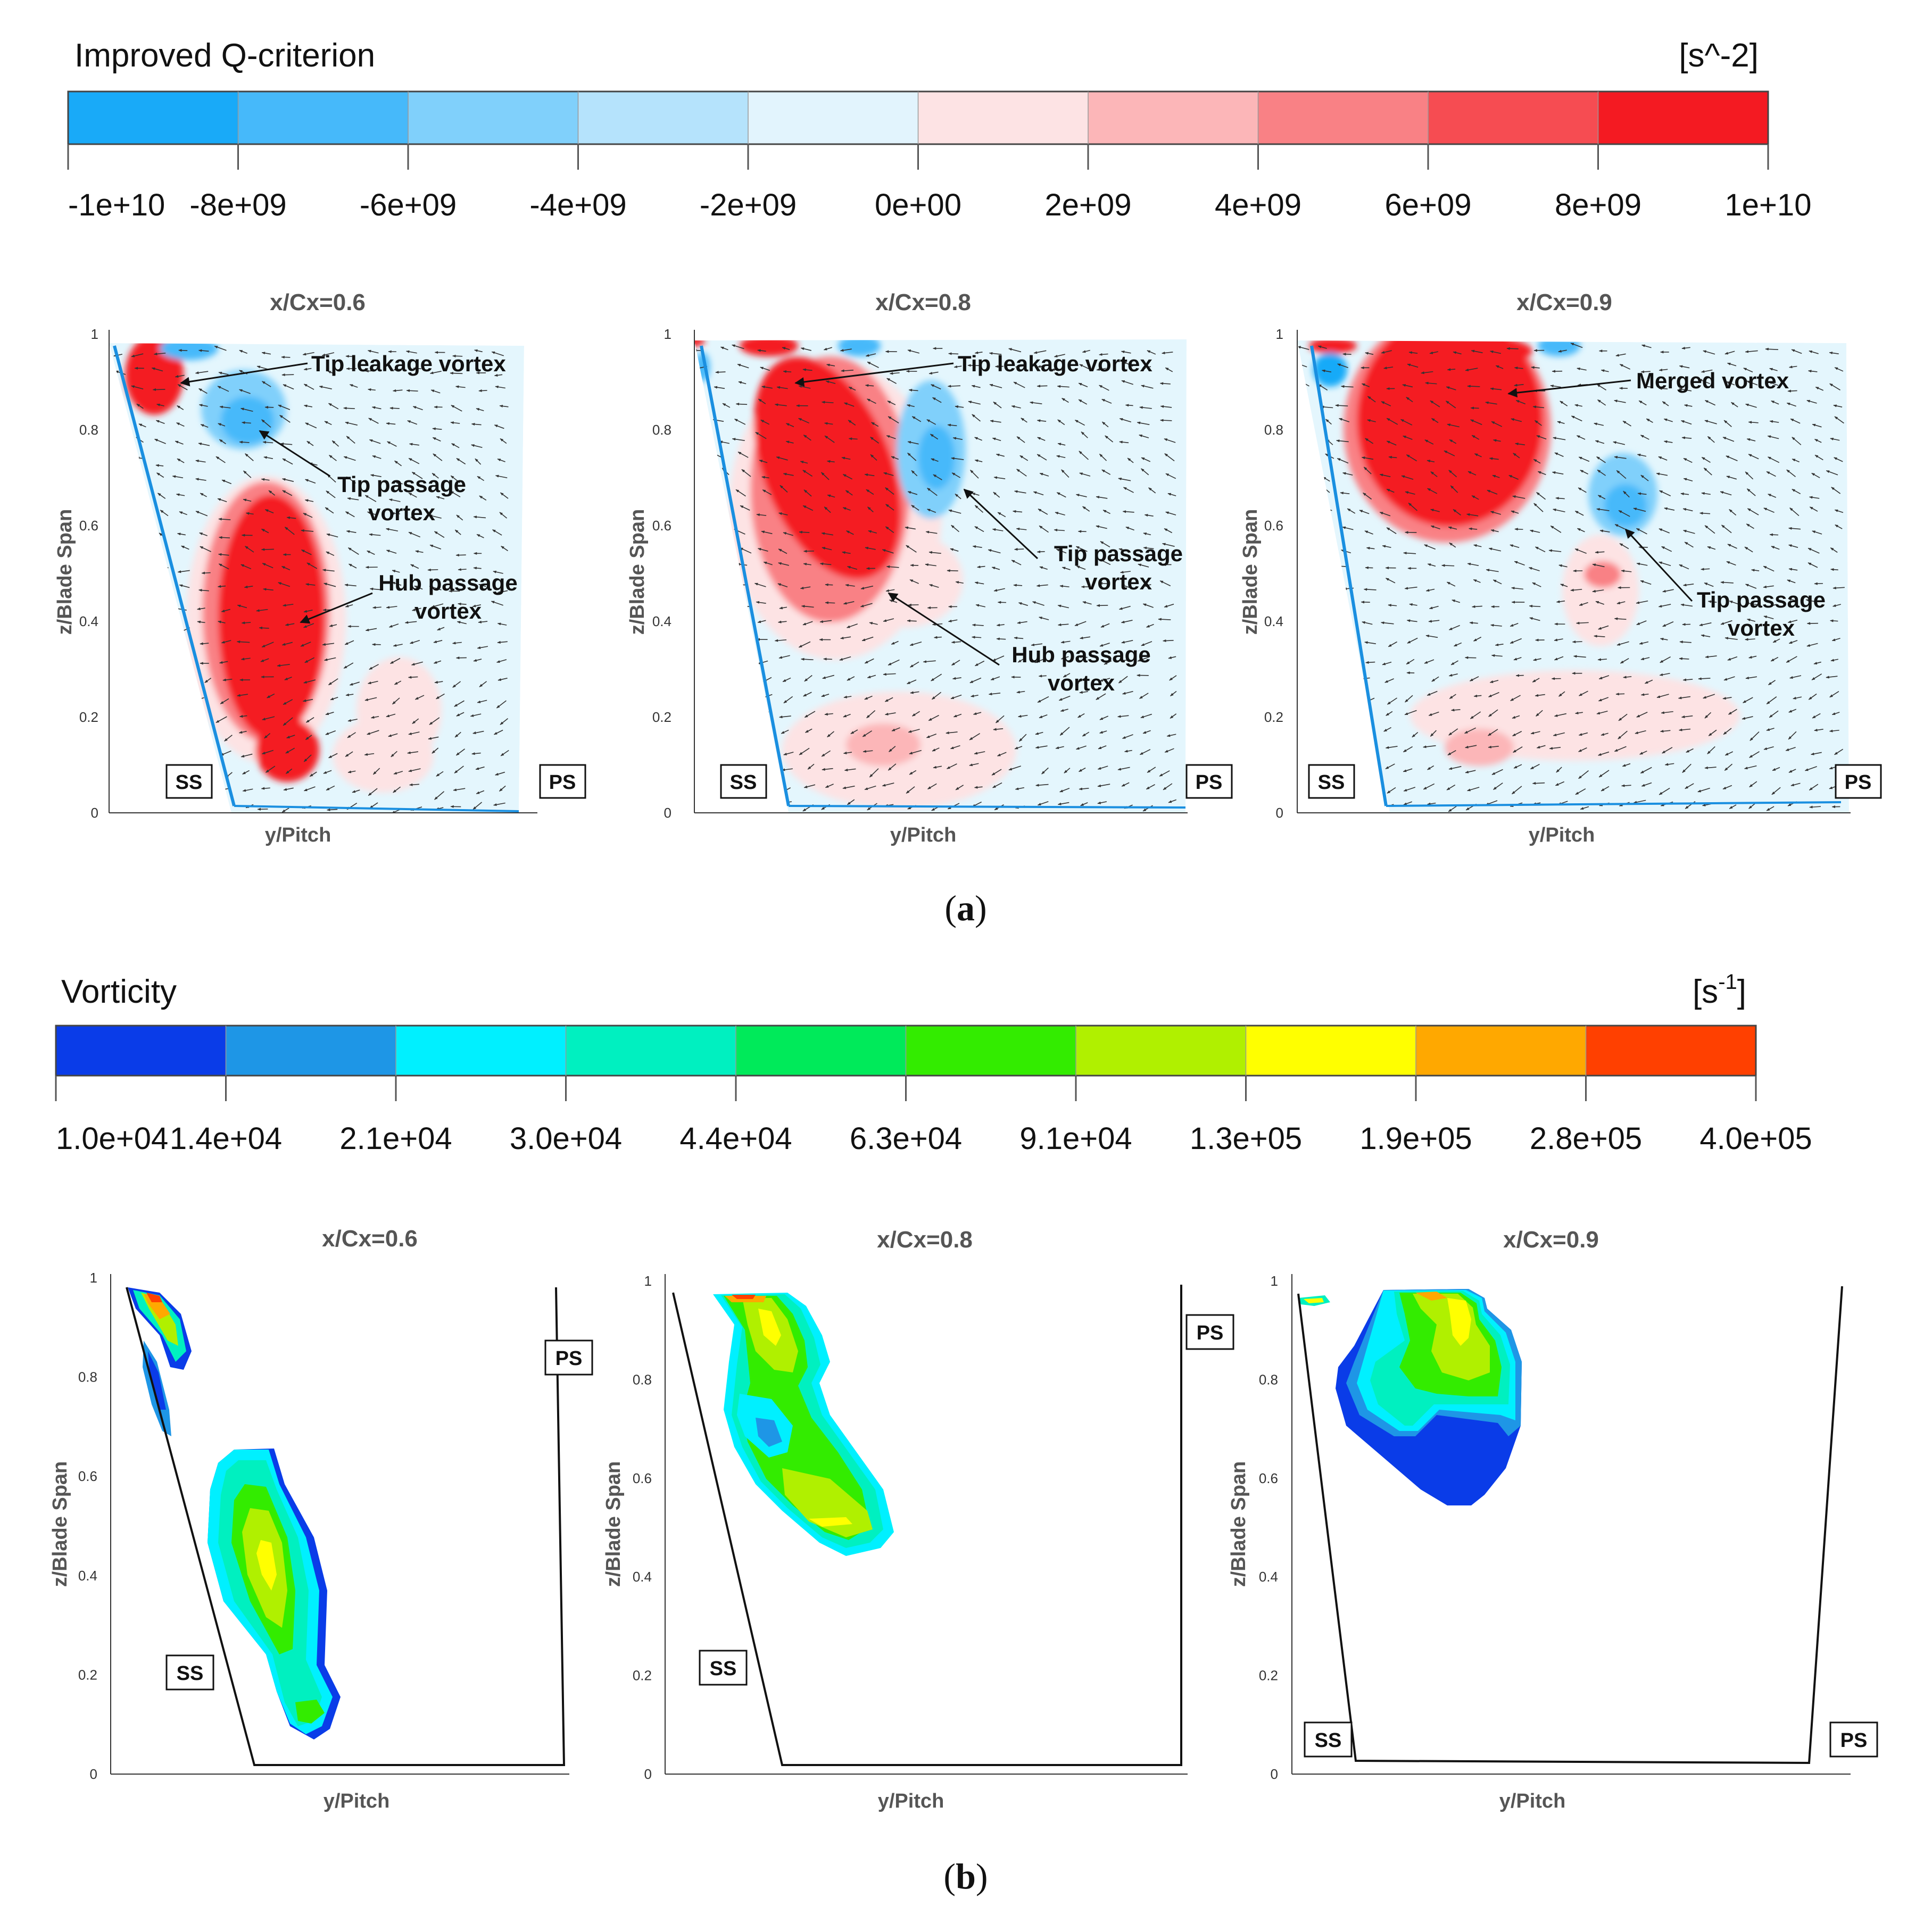  I want to click on q-plot-0-ps-label: PS, so click(562, 782).